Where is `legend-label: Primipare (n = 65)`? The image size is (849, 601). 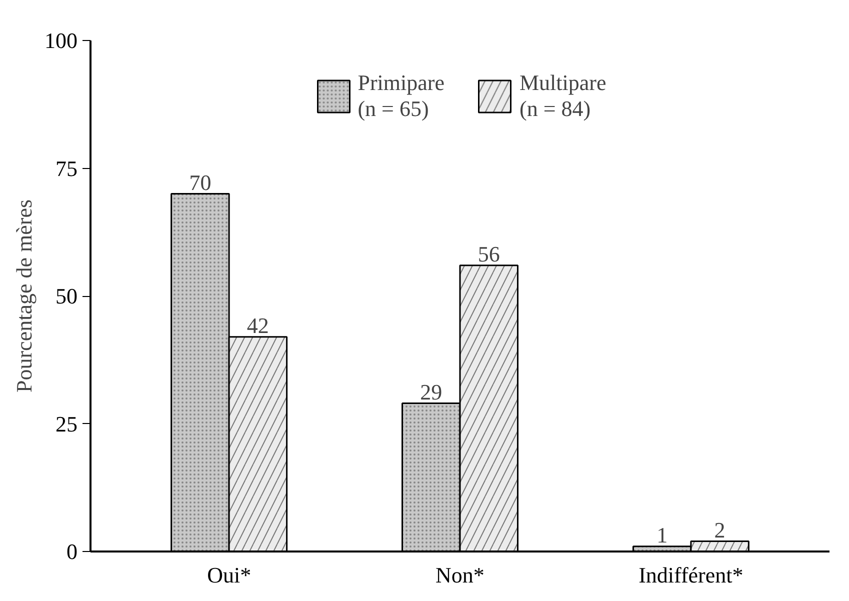 legend-label: Primipare (n = 65) is located at coordinates (401, 96).